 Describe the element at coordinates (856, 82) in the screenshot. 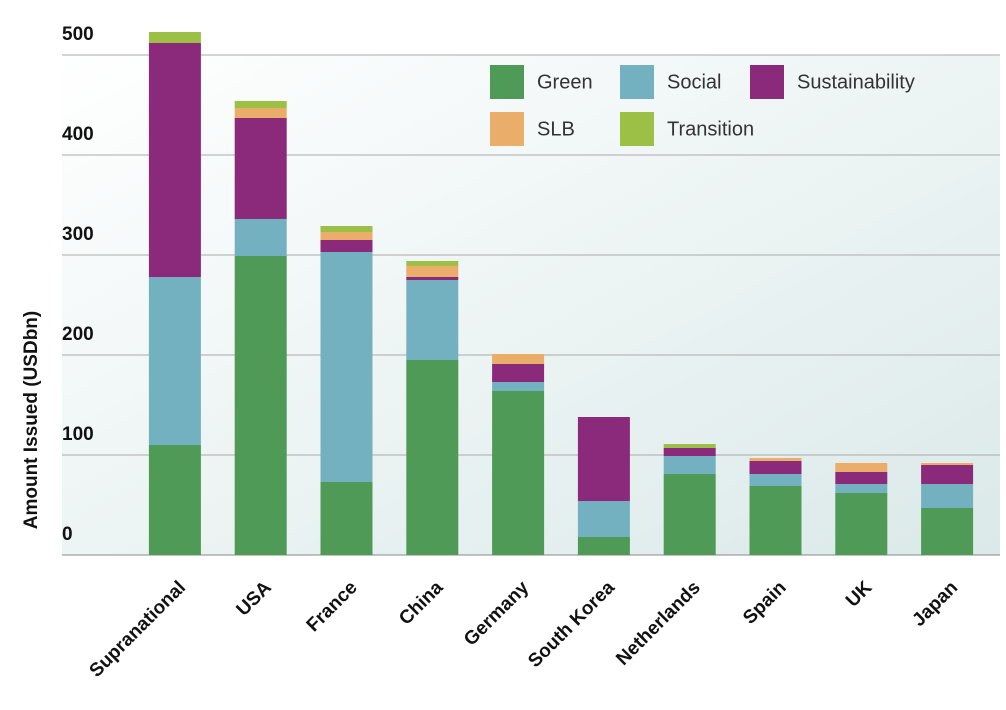

I see `legend-label: Sustainability` at that location.